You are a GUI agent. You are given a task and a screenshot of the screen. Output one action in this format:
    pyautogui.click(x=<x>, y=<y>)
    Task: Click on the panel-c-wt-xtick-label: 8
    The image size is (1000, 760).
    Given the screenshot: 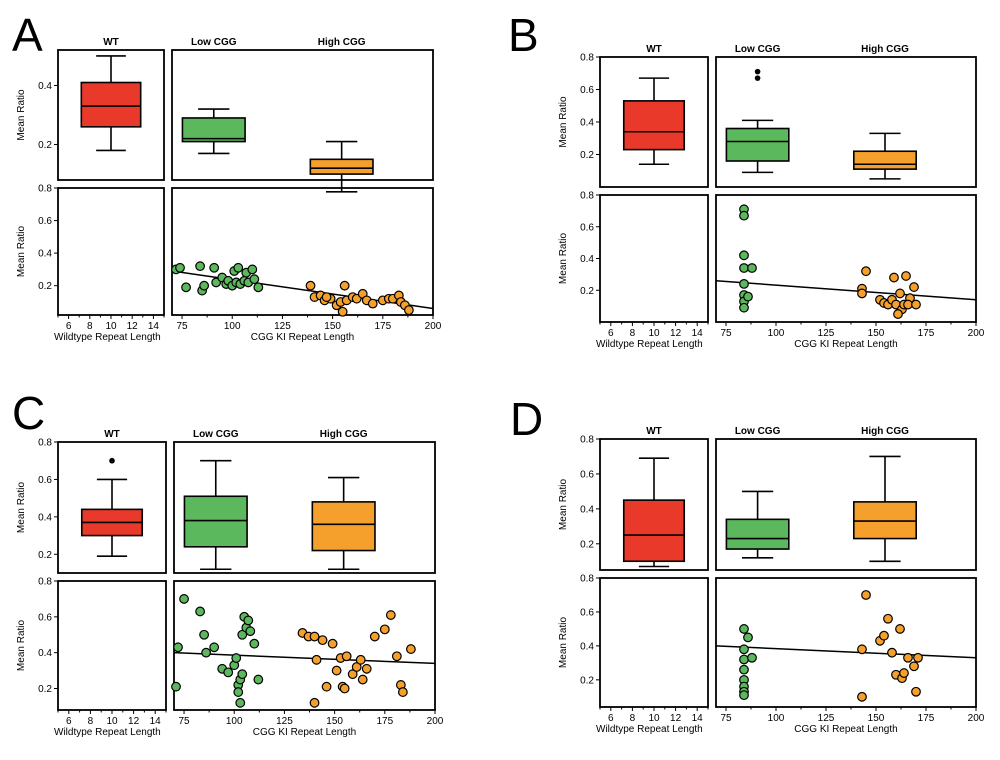 What is the action you would take?
    pyautogui.click(x=91, y=721)
    